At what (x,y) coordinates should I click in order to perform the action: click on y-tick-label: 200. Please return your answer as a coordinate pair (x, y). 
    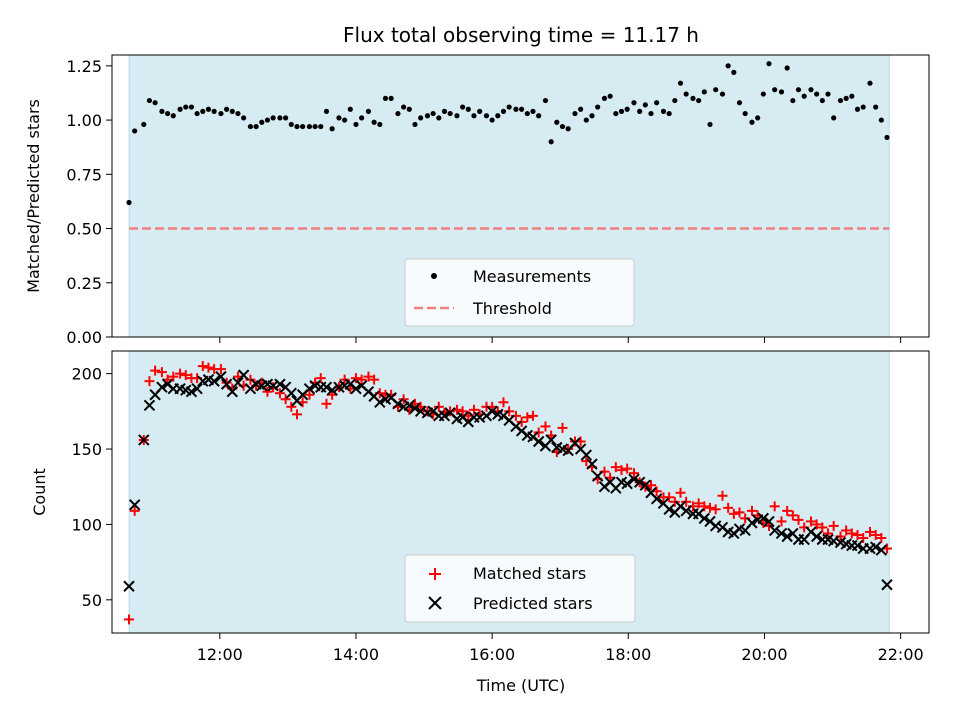
    Looking at the image, I should click on (86, 374).